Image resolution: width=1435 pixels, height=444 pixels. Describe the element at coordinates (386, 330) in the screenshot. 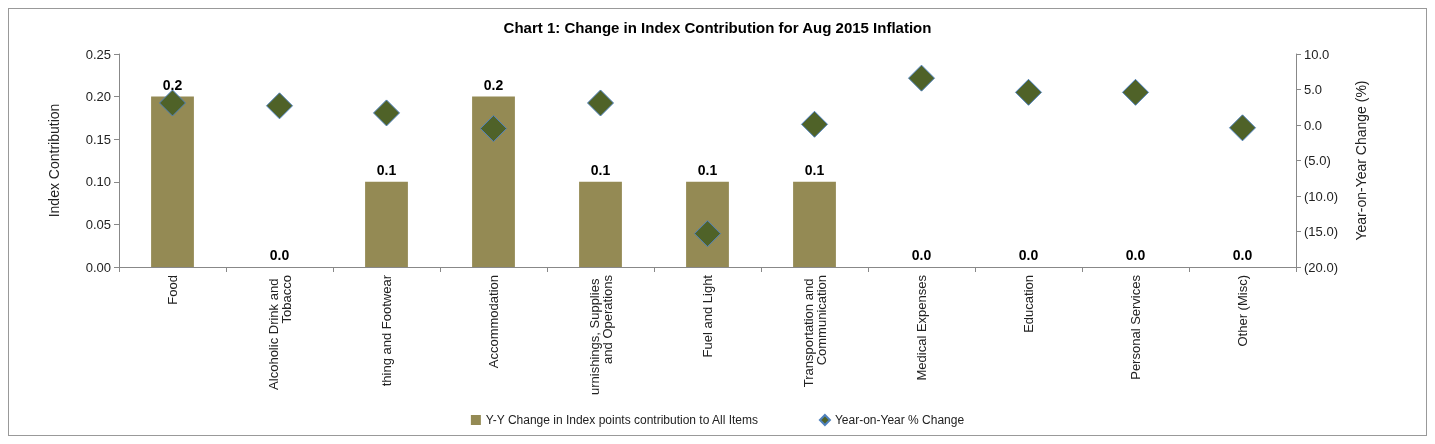

I see `x-tick-label: thing and Footwear` at that location.